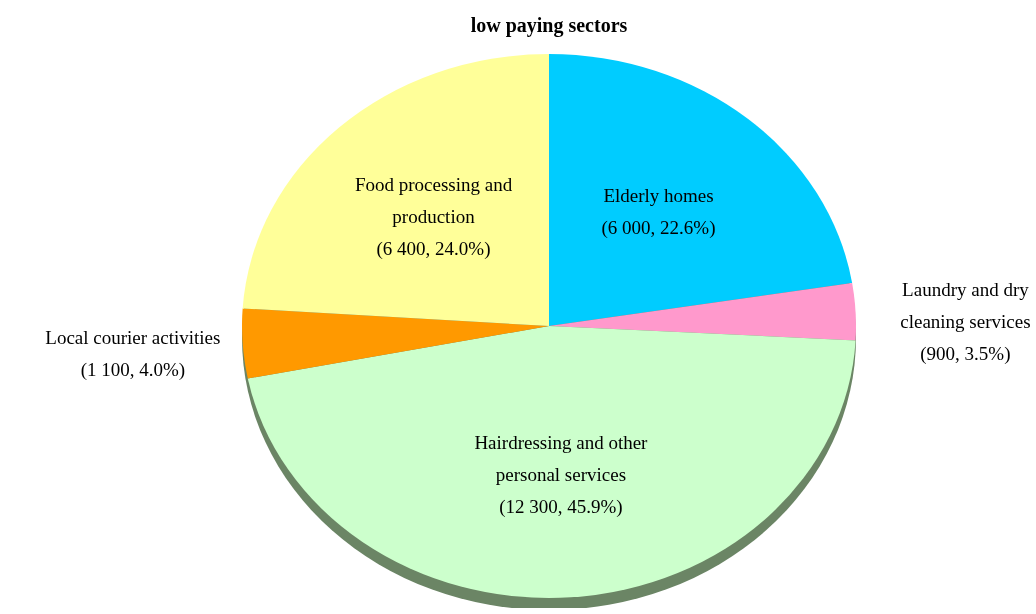 The height and width of the screenshot is (614, 1036). Describe the element at coordinates (658, 228) in the screenshot. I see `data-label: (6 000, 22.6%)` at that location.